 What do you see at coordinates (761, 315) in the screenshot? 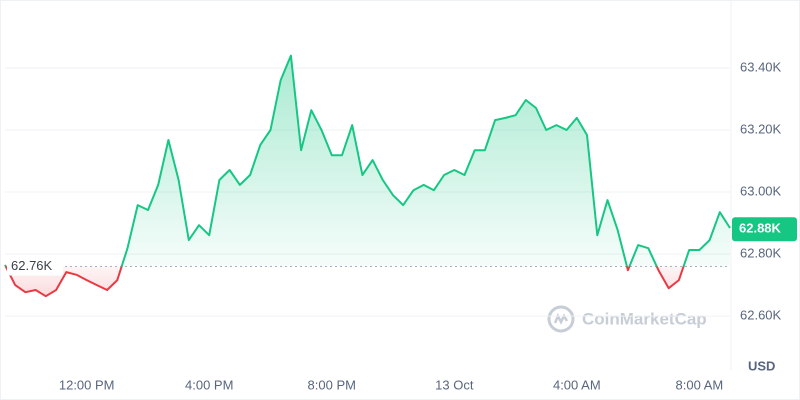
I see `y-tick-label: 62.60K` at bounding box center [761, 315].